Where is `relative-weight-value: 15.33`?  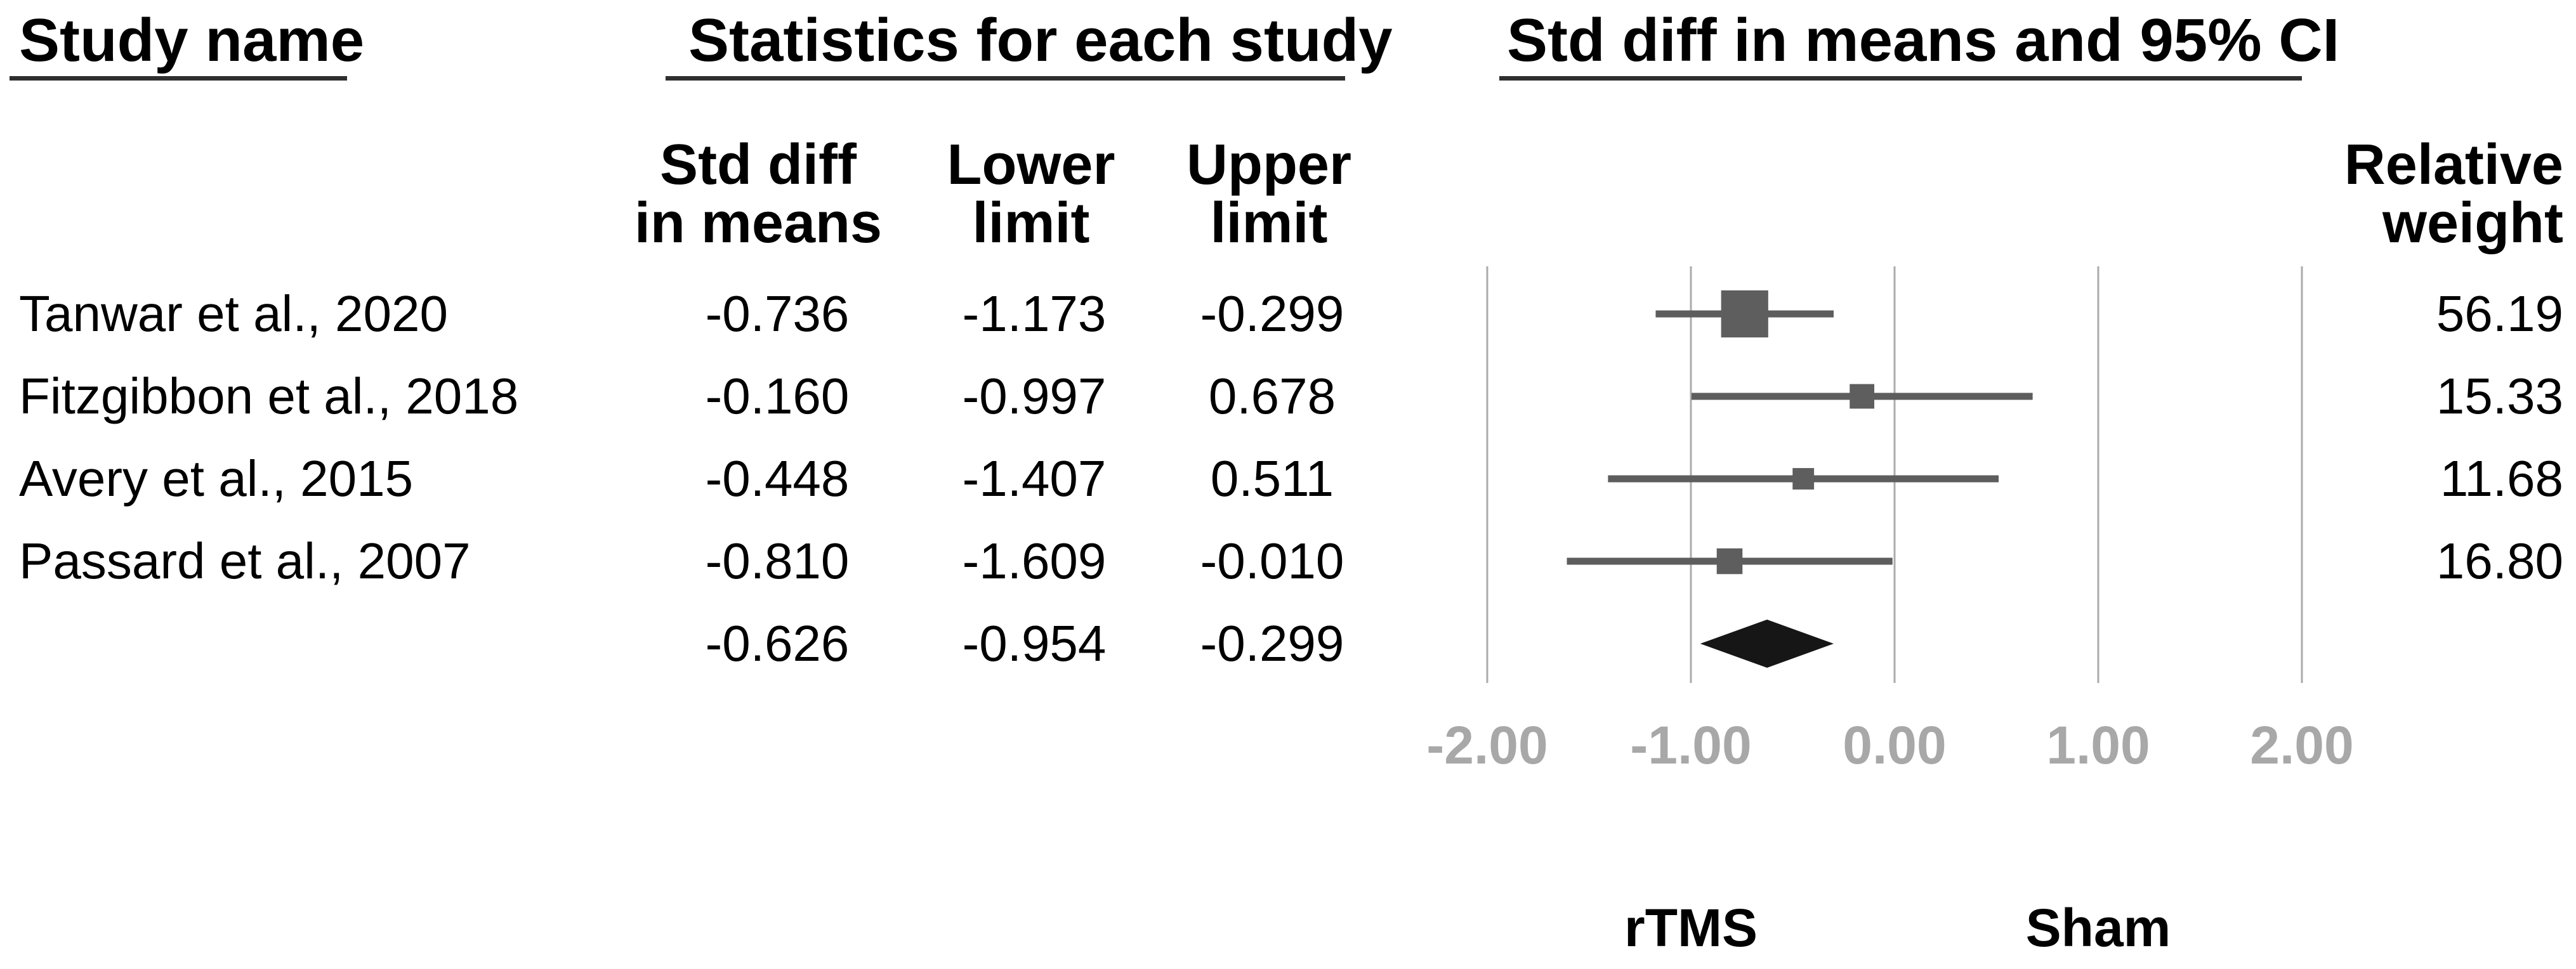 relative-weight-value: 15.33 is located at coordinates (2499, 396).